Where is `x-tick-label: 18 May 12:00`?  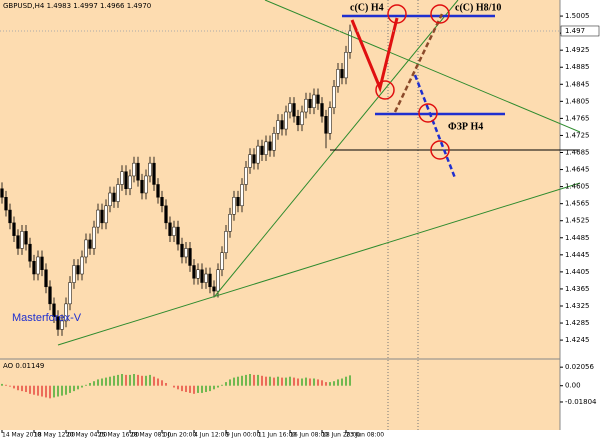 x-tick-label: 18 May 12:00 is located at coordinates (54, 435).